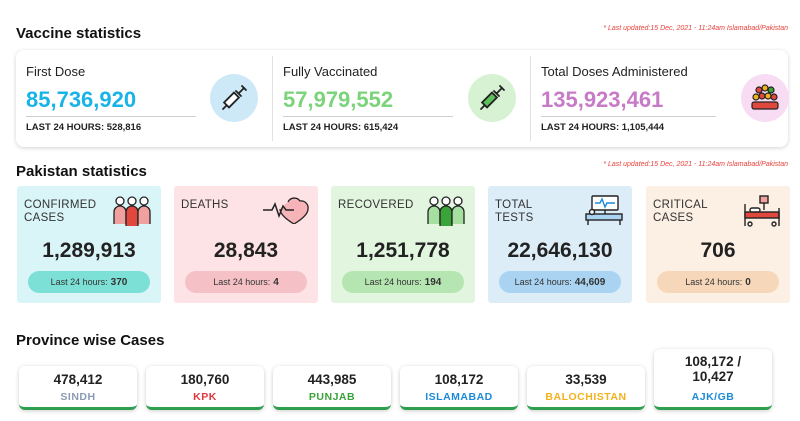 The image size is (800, 421). What do you see at coordinates (680, 211) in the screenshot?
I see `critical-cases-label: CRITICAL CASES` at bounding box center [680, 211].